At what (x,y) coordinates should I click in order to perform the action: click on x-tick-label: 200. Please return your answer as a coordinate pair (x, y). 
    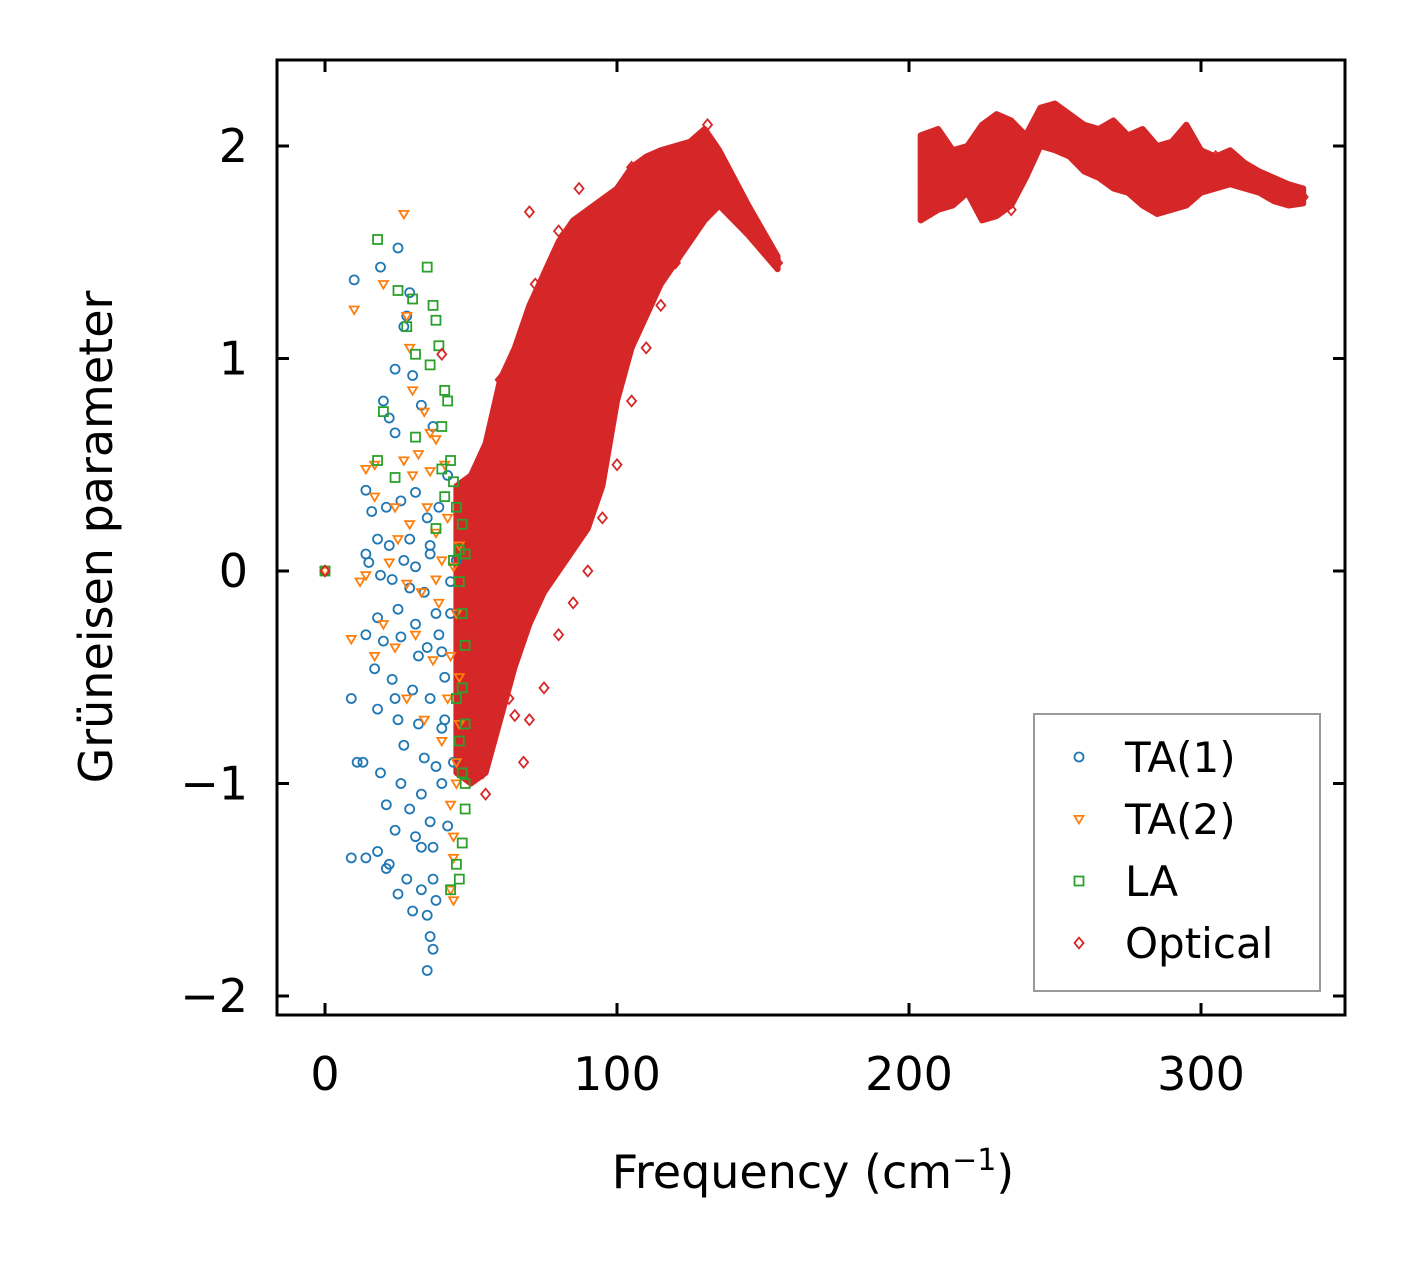
    Looking at the image, I should click on (909, 1074).